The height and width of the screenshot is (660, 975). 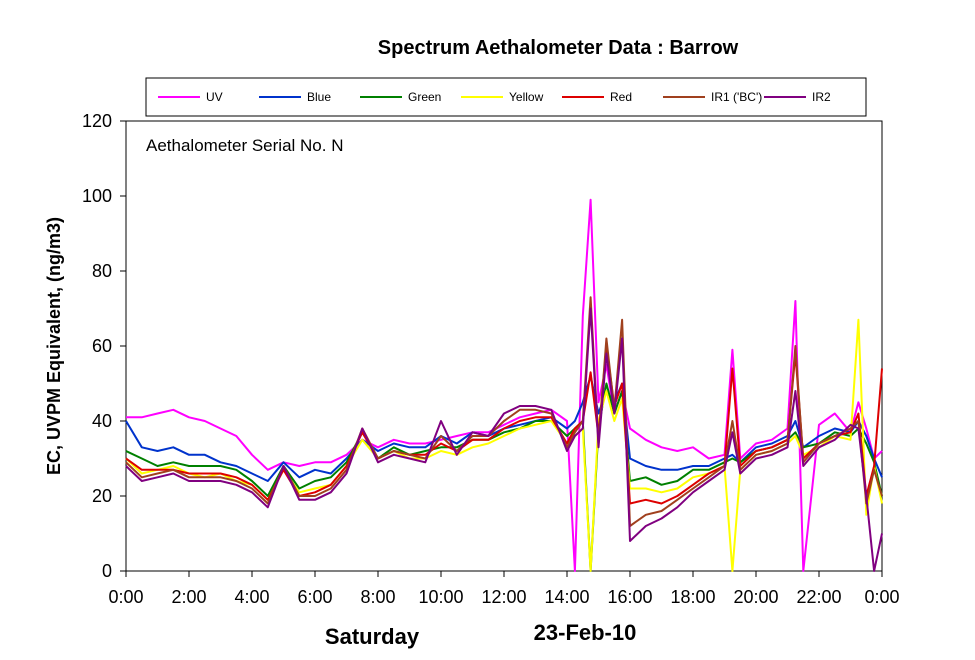 I want to click on x-tick-label: 4:00, so click(x=251, y=597).